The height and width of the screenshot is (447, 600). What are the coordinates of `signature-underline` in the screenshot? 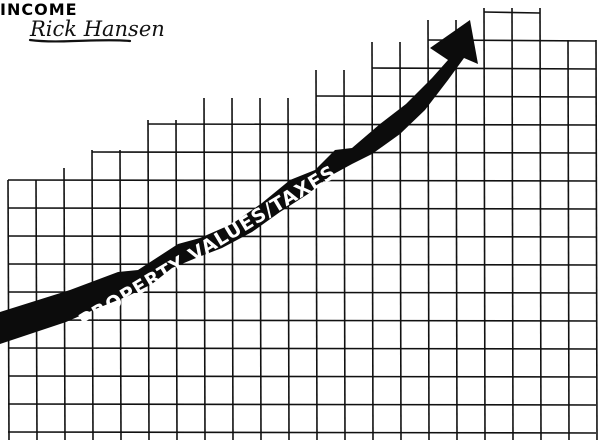 It's located at (80, 40).